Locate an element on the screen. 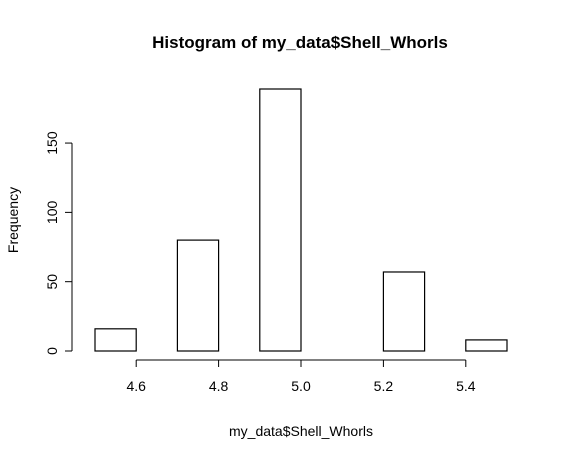 This screenshot has width=565, height=460. y-tick-label: 150 is located at coordinates (52, 143).